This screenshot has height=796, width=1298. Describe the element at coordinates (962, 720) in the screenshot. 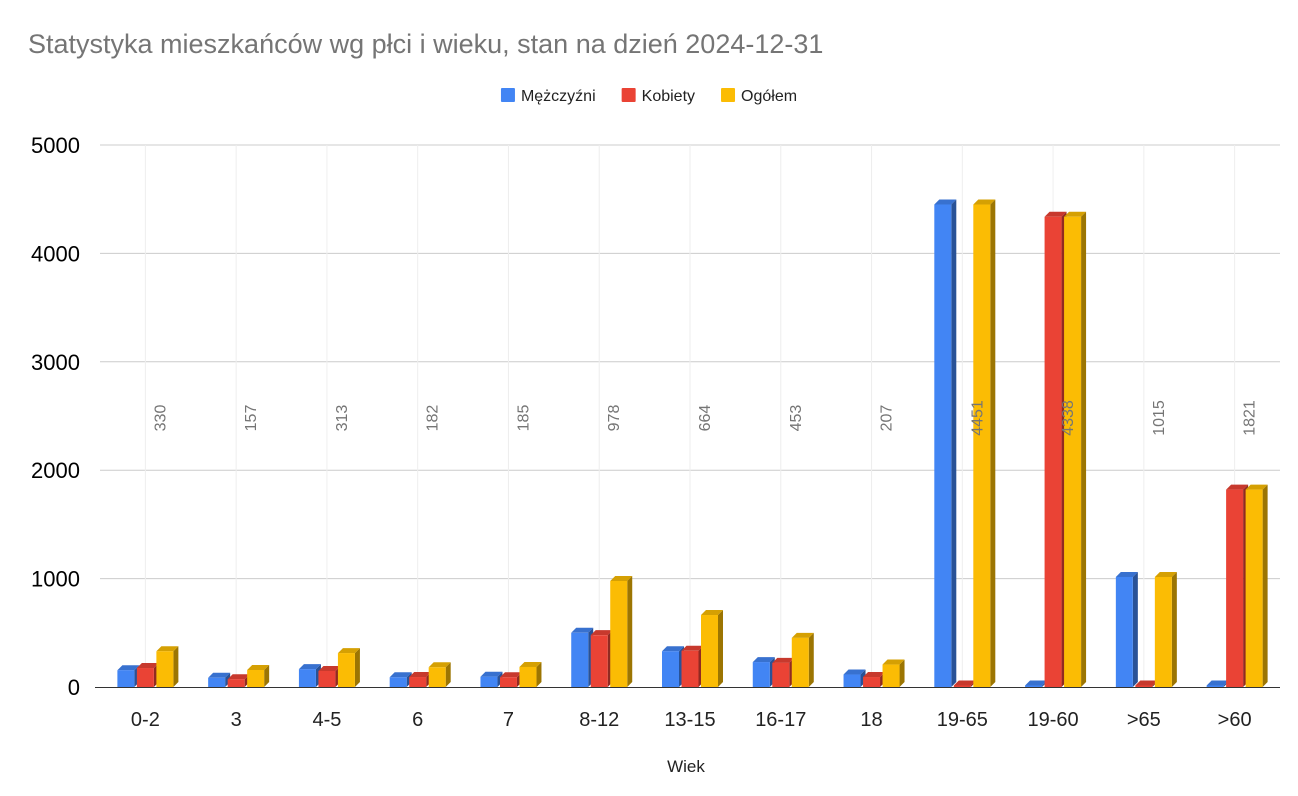

I see `x-tick-label: 19-65` at that location.